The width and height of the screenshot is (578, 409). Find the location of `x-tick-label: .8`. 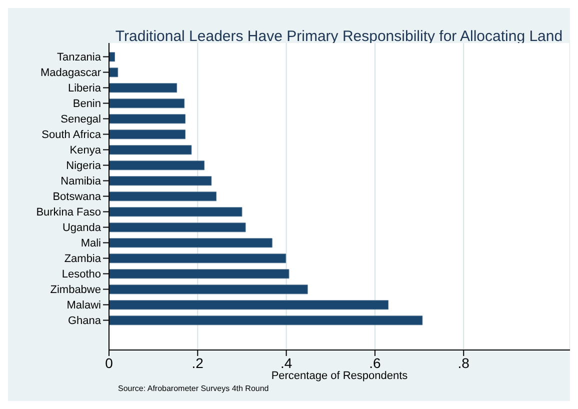

x-tick-label: .8 is located at coordinates (464, 362).